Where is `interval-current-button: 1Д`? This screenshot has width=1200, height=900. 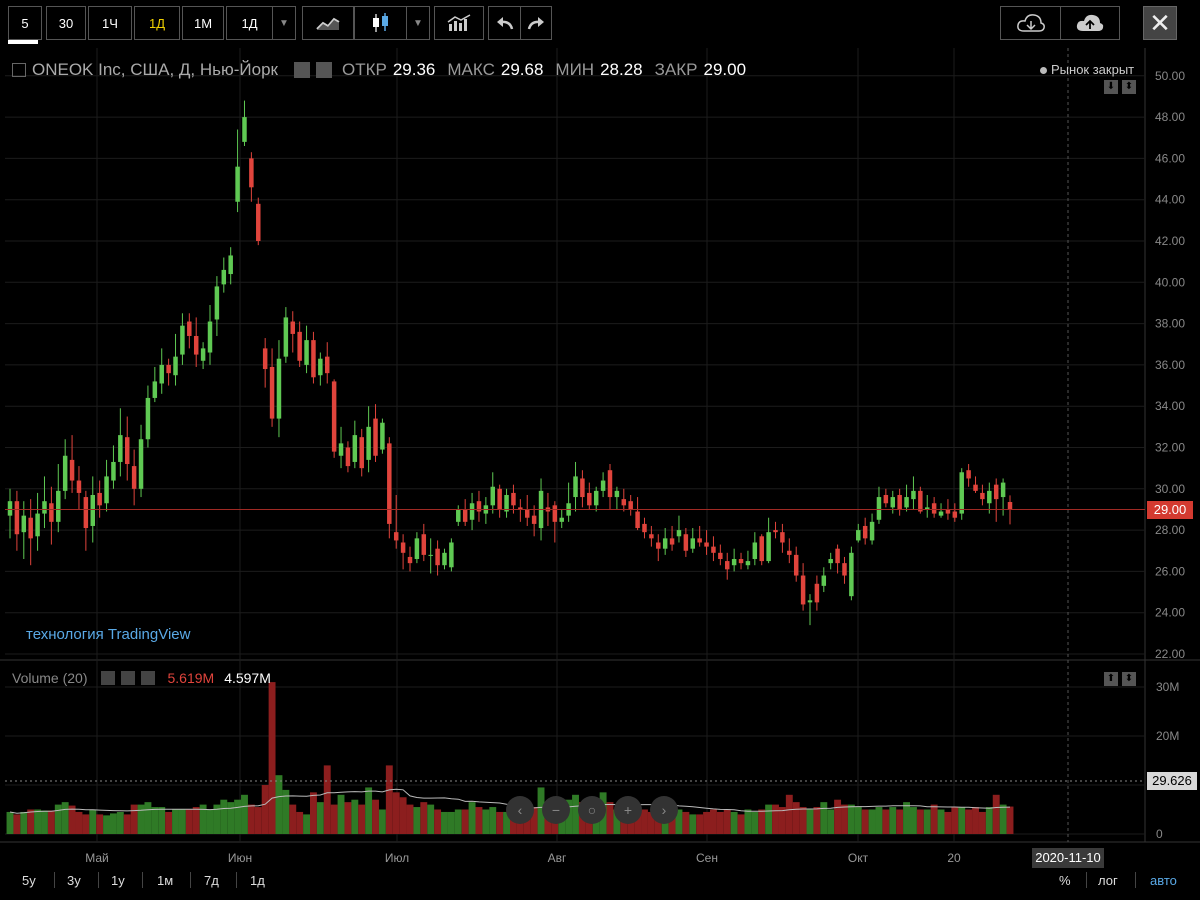
interval-current-button: 1Д is located at coordinates (249, 23).